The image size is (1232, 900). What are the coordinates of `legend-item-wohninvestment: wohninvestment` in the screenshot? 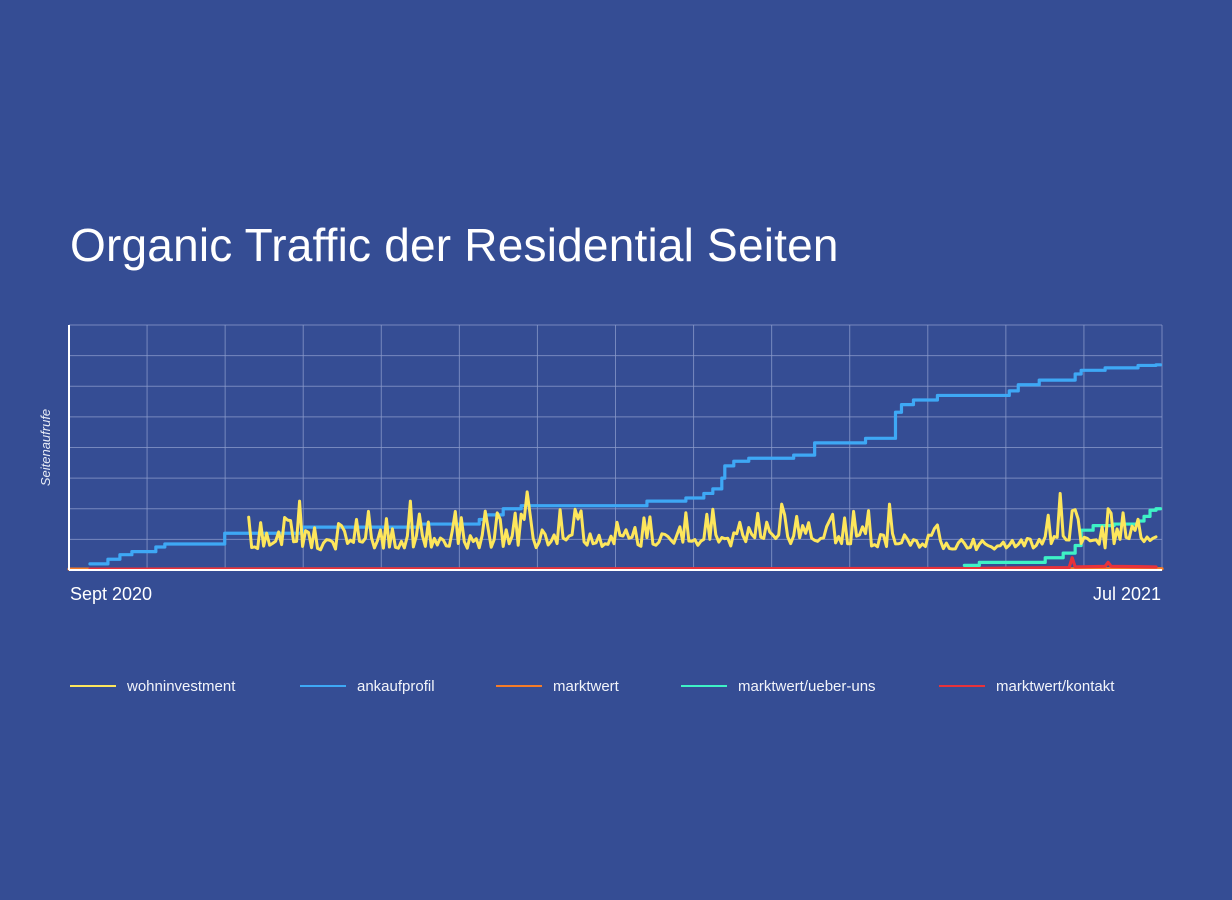 It's located at (152, 686).